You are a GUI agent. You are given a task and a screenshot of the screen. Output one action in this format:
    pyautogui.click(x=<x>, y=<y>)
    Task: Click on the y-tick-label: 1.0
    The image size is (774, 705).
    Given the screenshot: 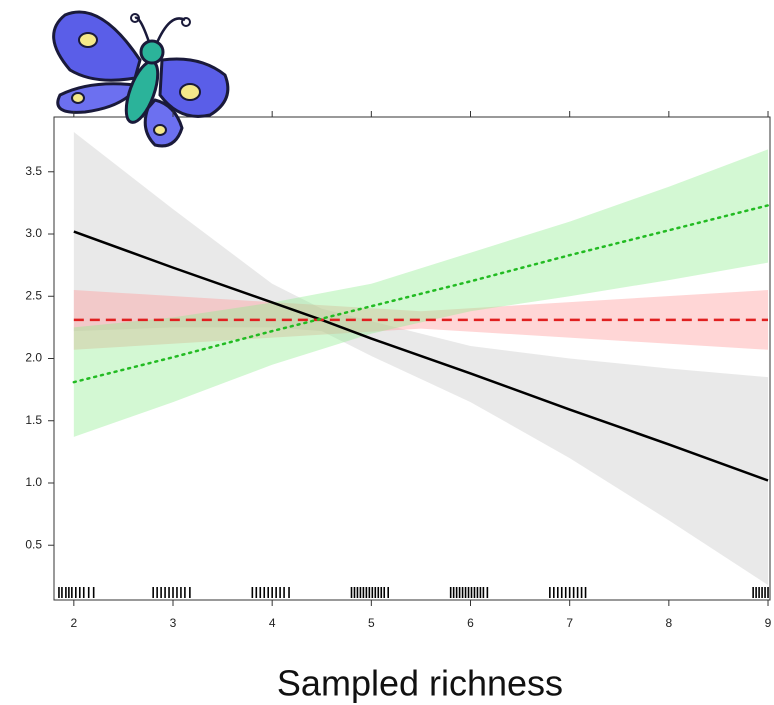 What is the action you would take?
    pyautogui.click(x=33, y=482)
    